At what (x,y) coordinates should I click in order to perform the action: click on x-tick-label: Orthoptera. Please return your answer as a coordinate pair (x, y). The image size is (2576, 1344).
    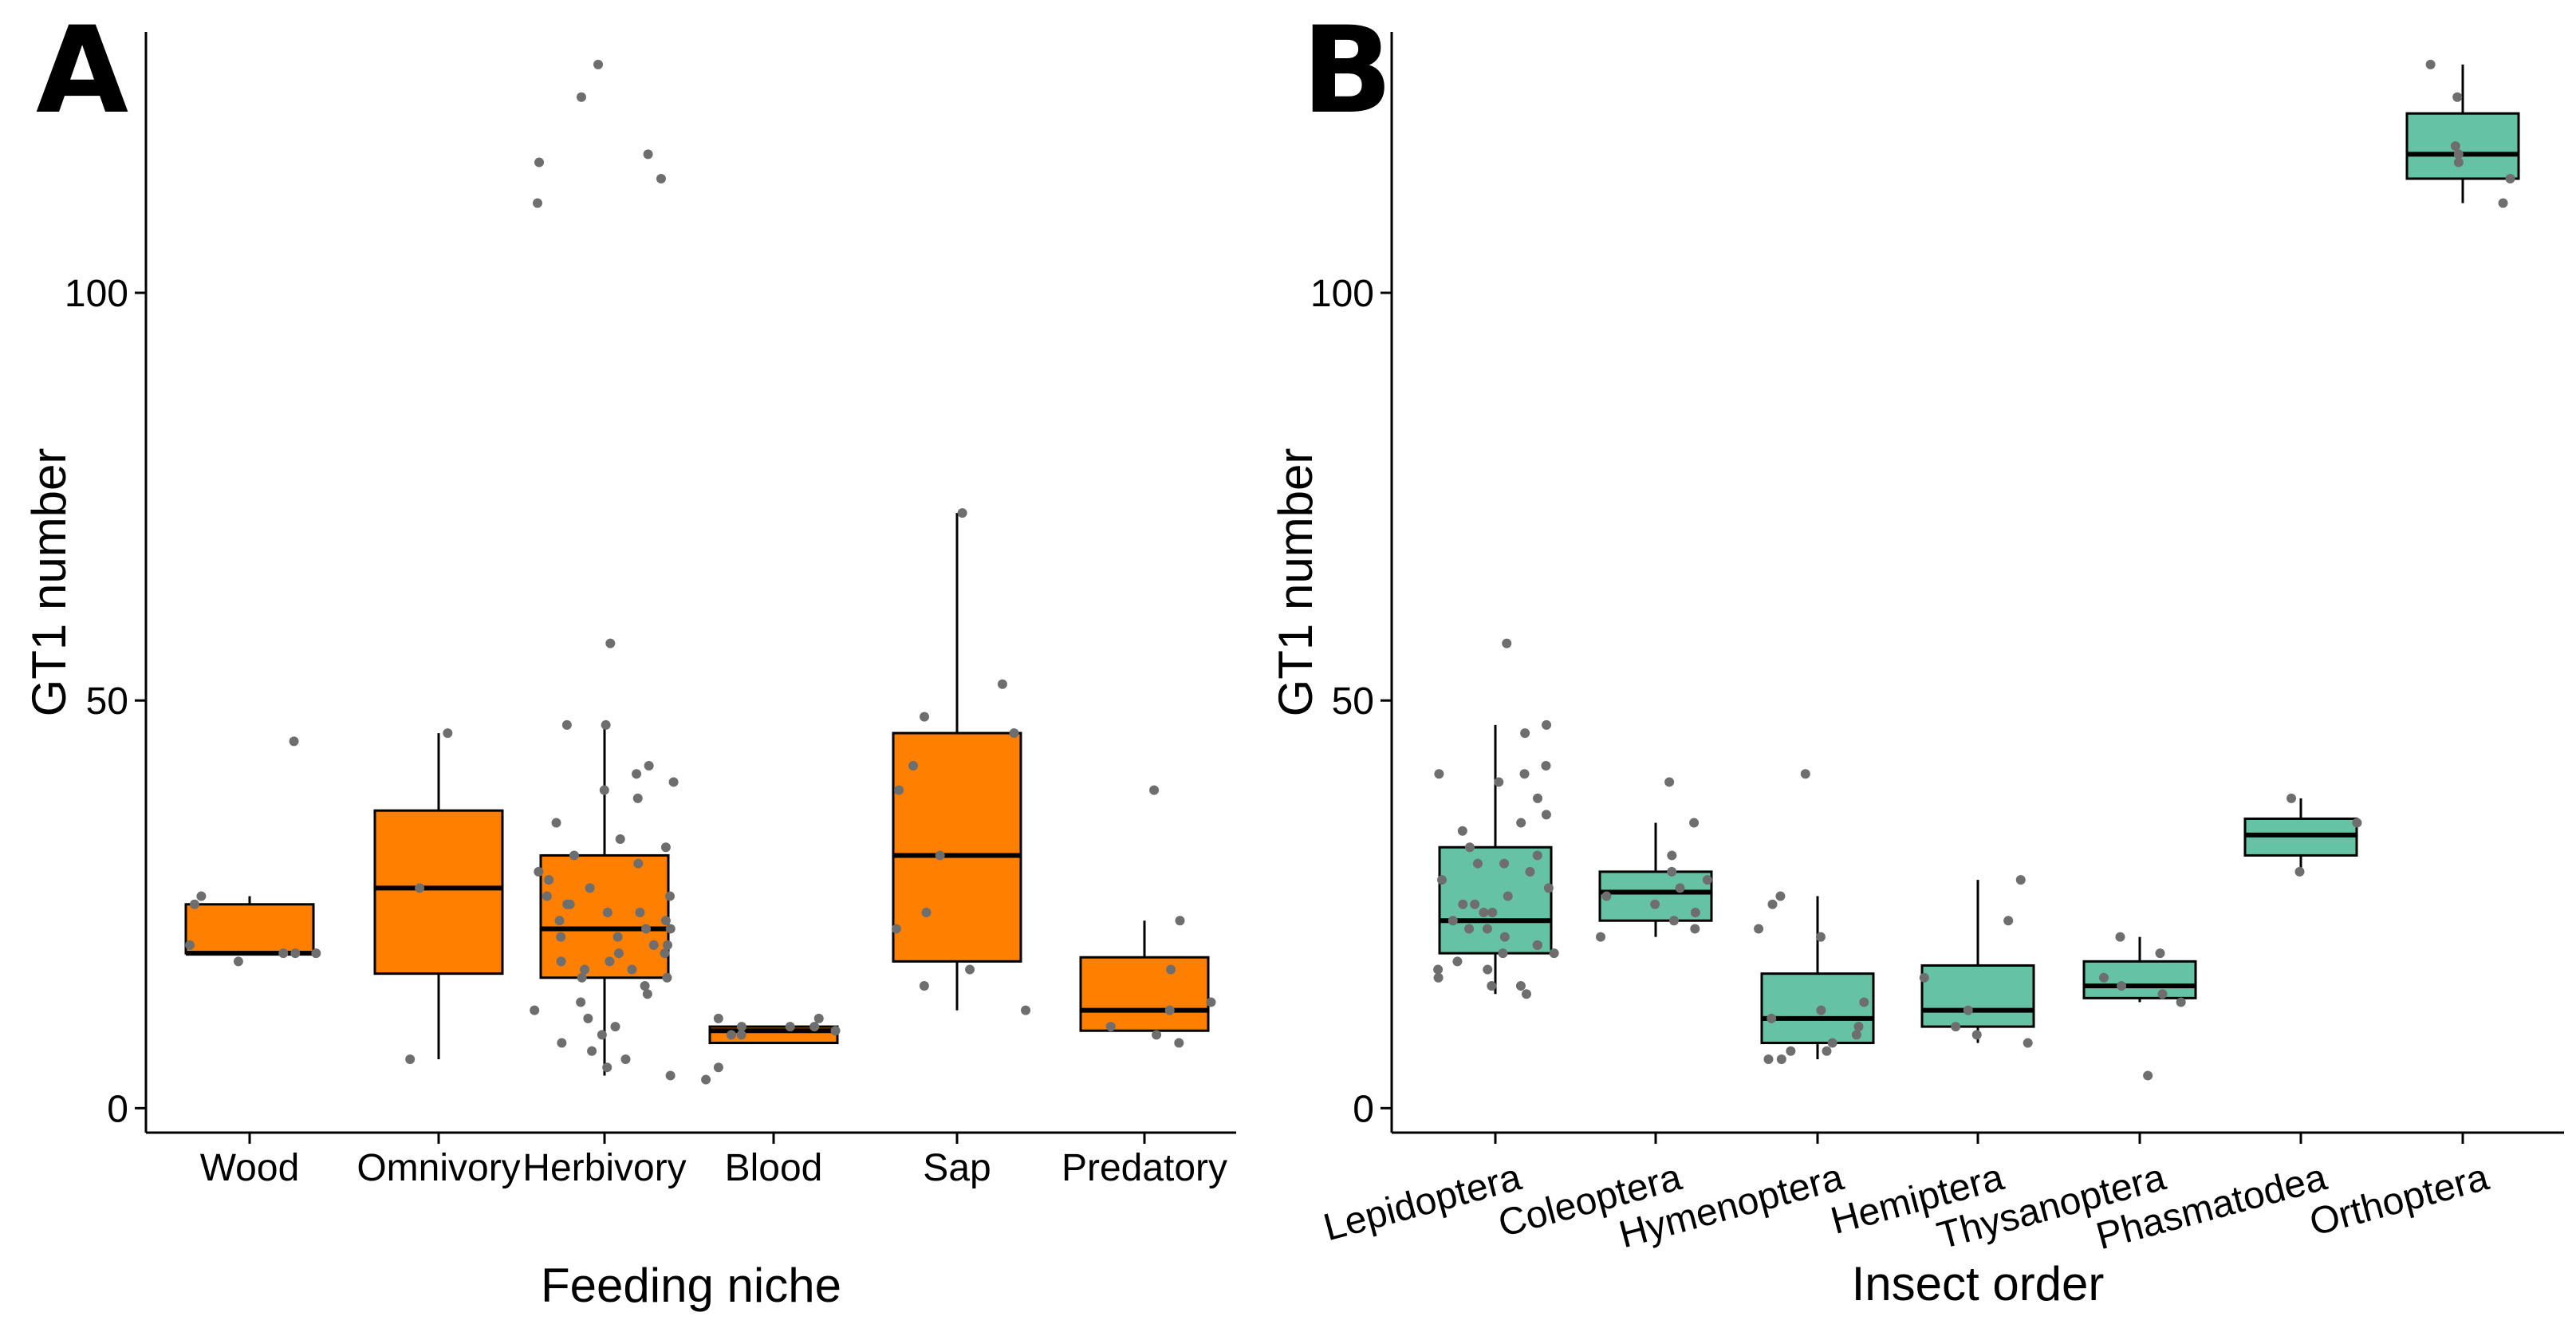
    Looking at the image, I should click on (2399, 1200).